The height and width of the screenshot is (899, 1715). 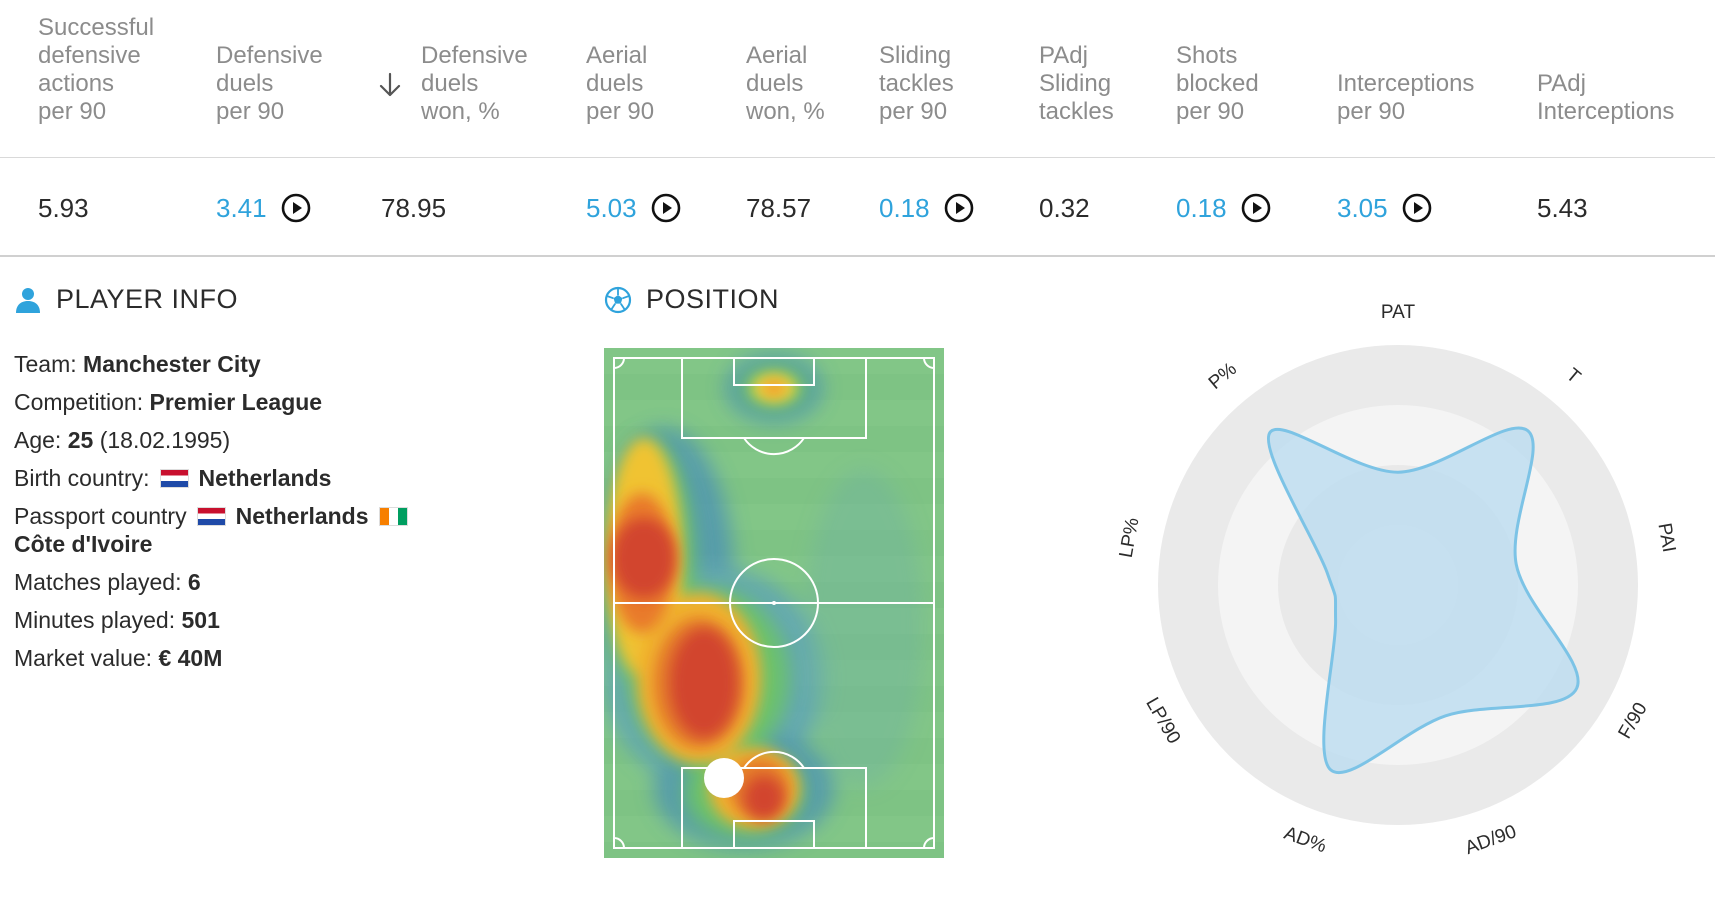 I want to click on passport-country-row-2: Côte d'Ivoire, so click(x=216, y=544).